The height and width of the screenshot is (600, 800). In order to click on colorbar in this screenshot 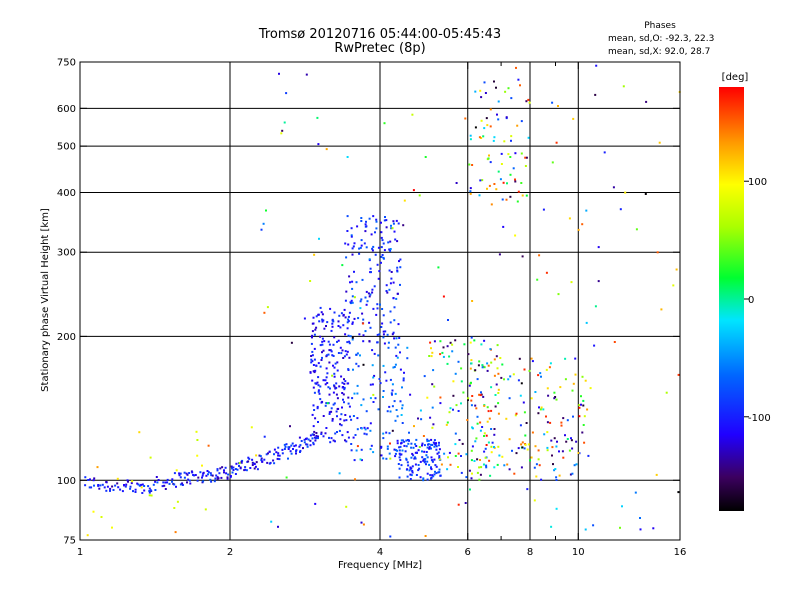, I will do `click(731, 299)`.